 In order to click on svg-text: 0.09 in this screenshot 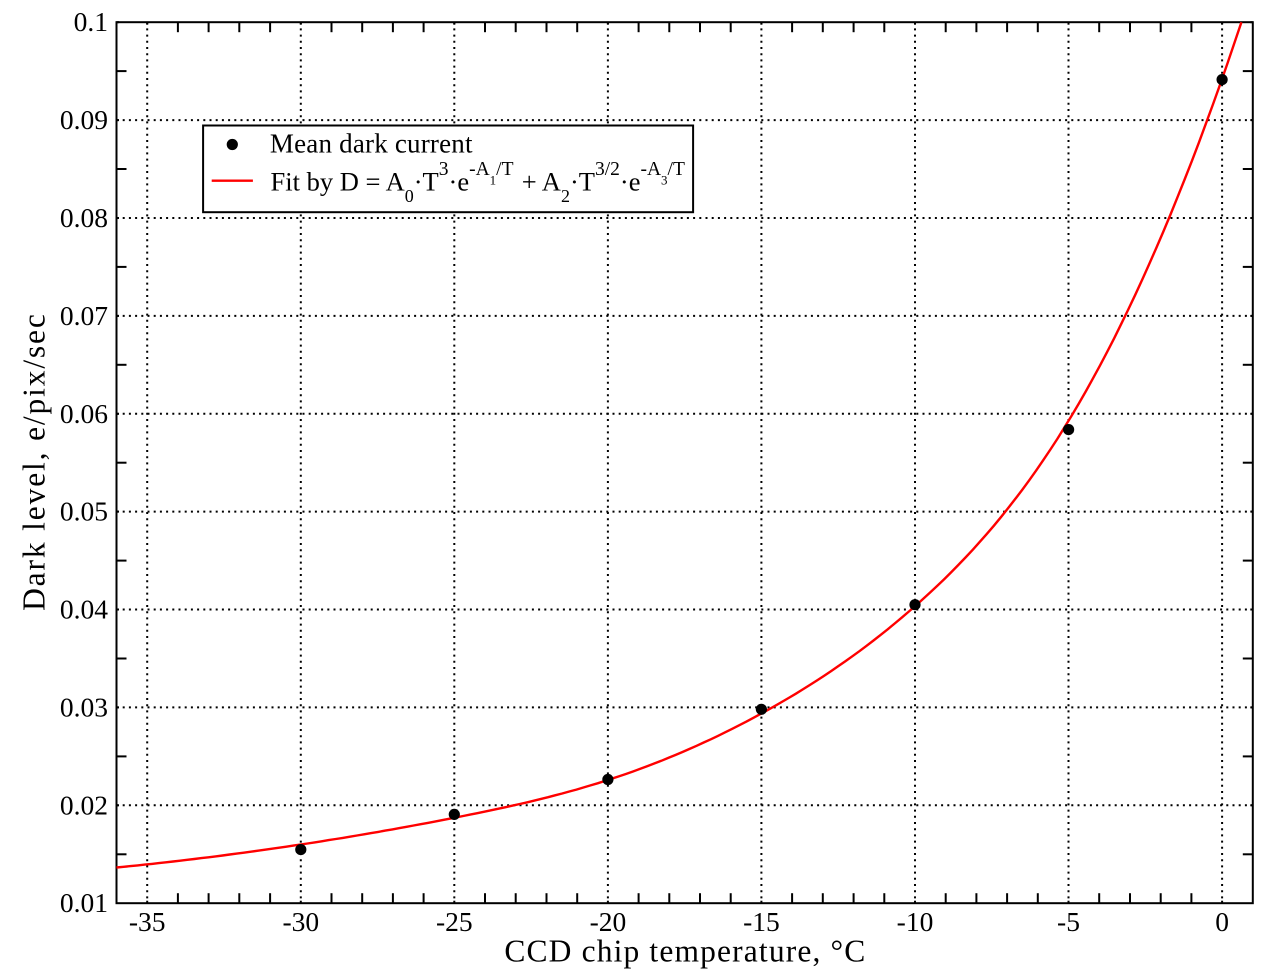, I will do `click(84, 119)`.